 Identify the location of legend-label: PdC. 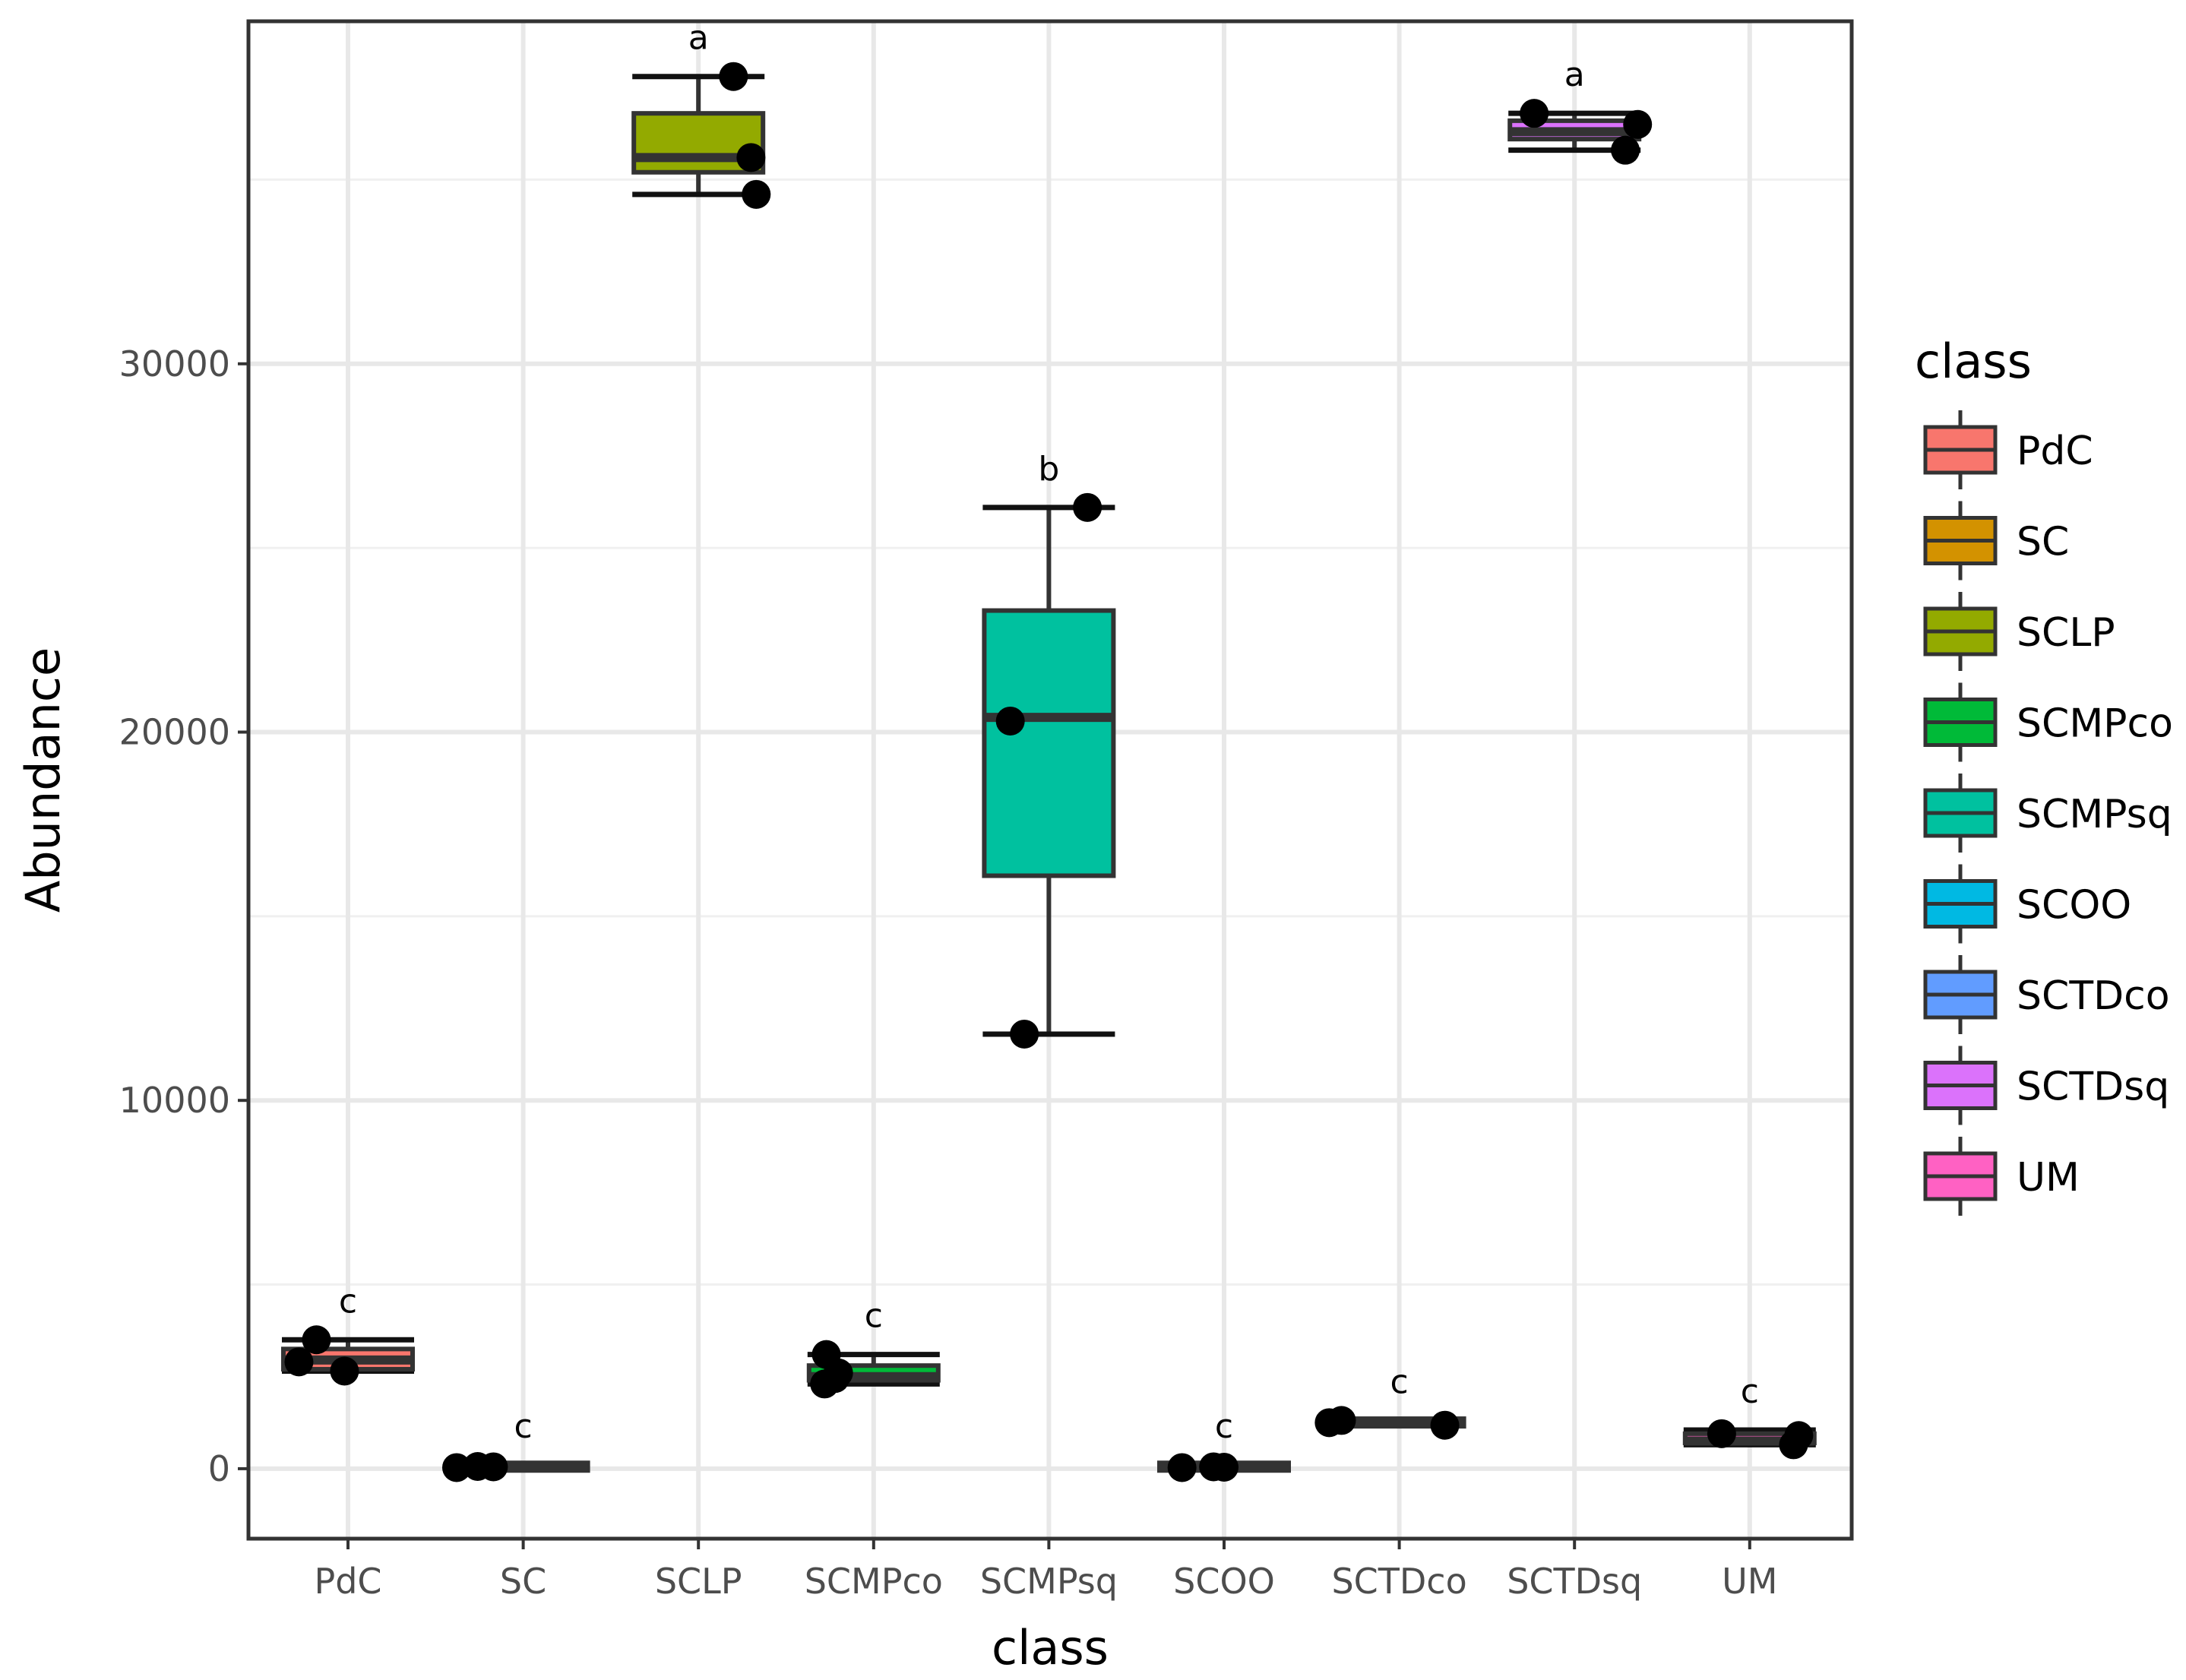
(2055, 451).